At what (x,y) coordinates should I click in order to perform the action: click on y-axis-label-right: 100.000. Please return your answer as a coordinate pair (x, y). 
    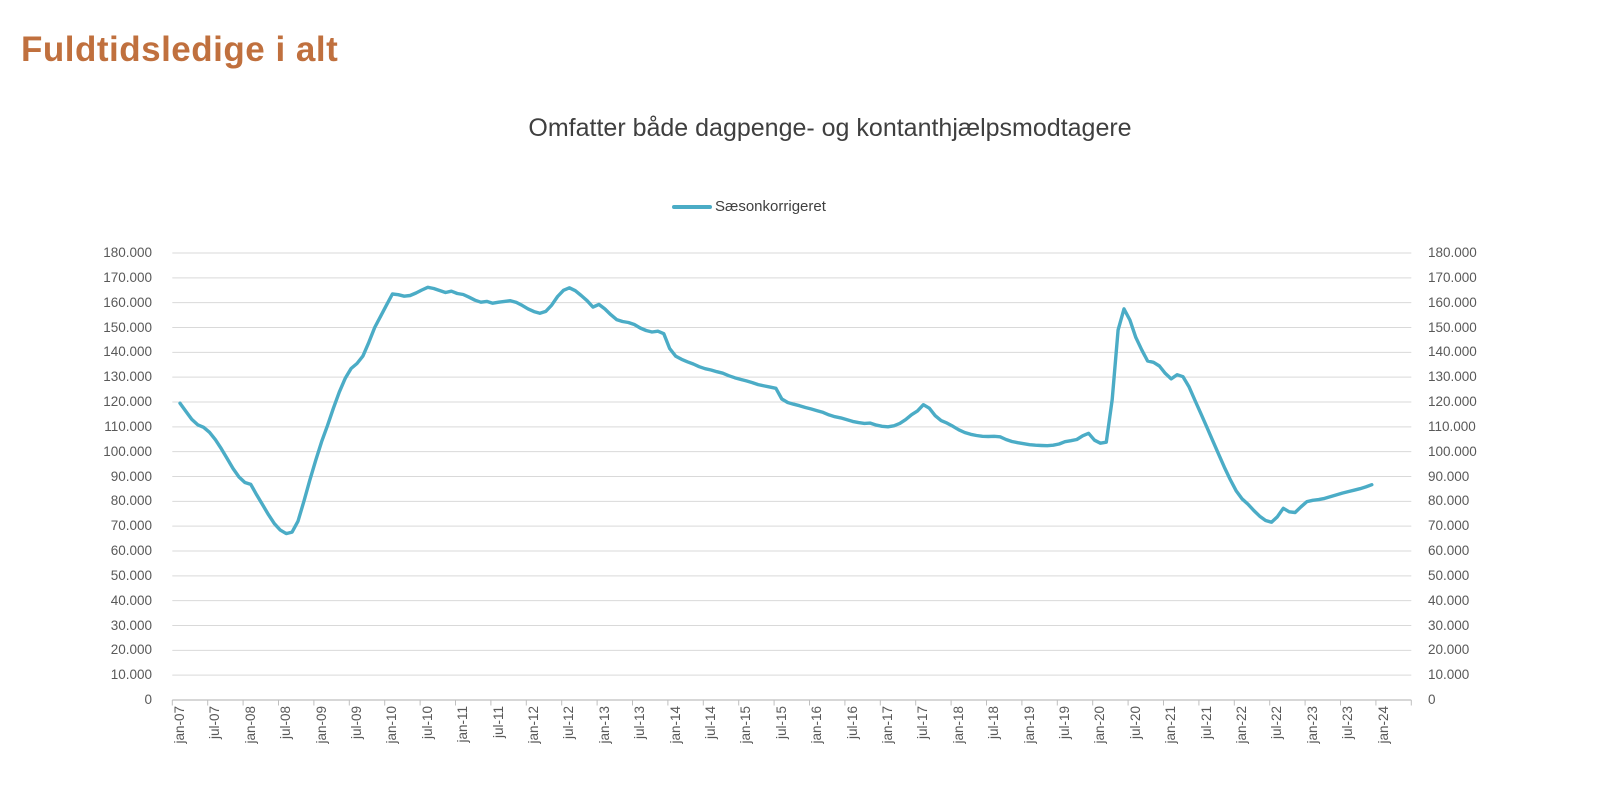
    Looking at the image, I should click on (1452, 451).